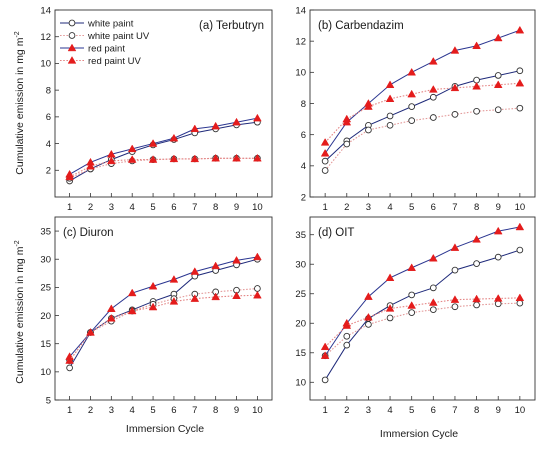 This screenshot has width=550, height=449. I want to click on panel-4-x-tick-label: 7, so click(454, 410).